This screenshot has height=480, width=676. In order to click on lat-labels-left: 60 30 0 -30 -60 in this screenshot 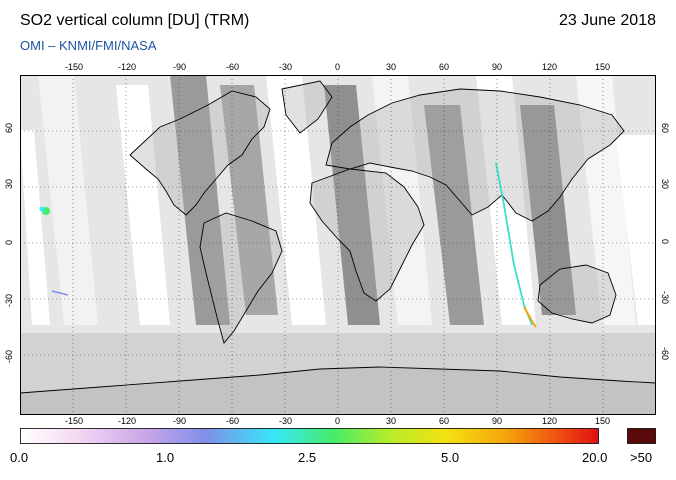, I will do `click(11, 245)`.